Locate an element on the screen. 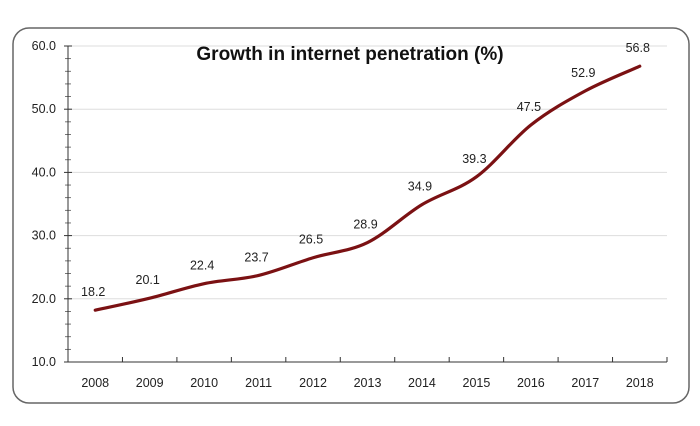 Image resolution: width=700 pixels, height=426 pixels. x-tick-label: 2016 is located at coordinates (531, 383).